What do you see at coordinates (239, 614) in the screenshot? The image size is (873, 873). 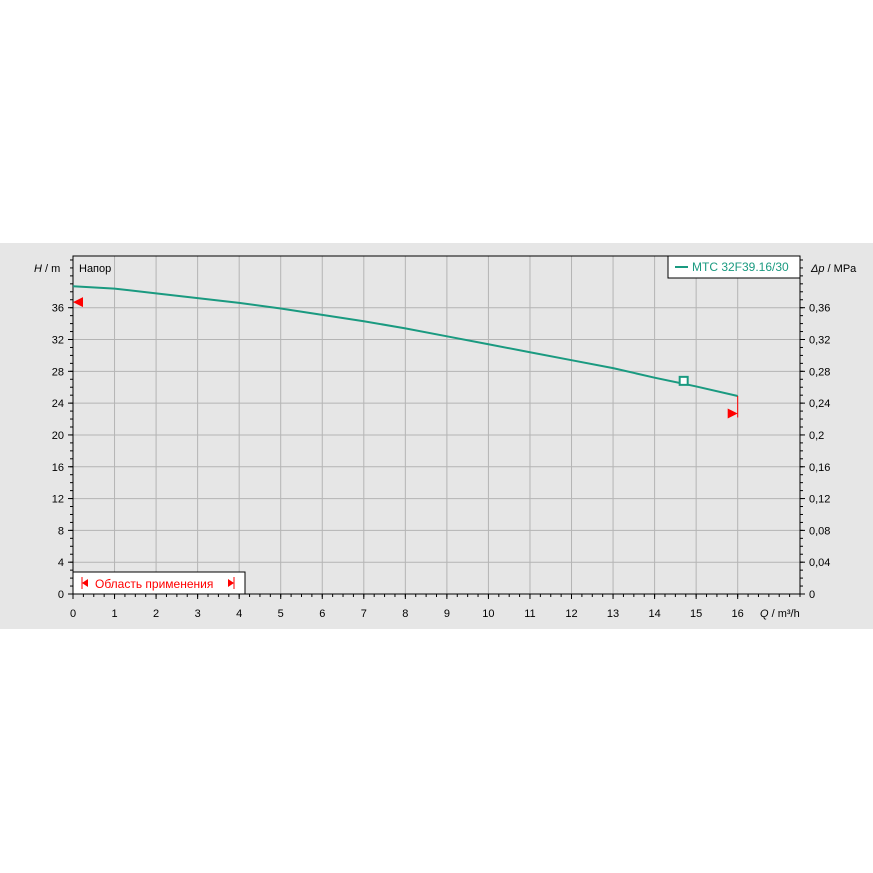 I see `x-tick-label: 4` at bounding box center [239, 614].